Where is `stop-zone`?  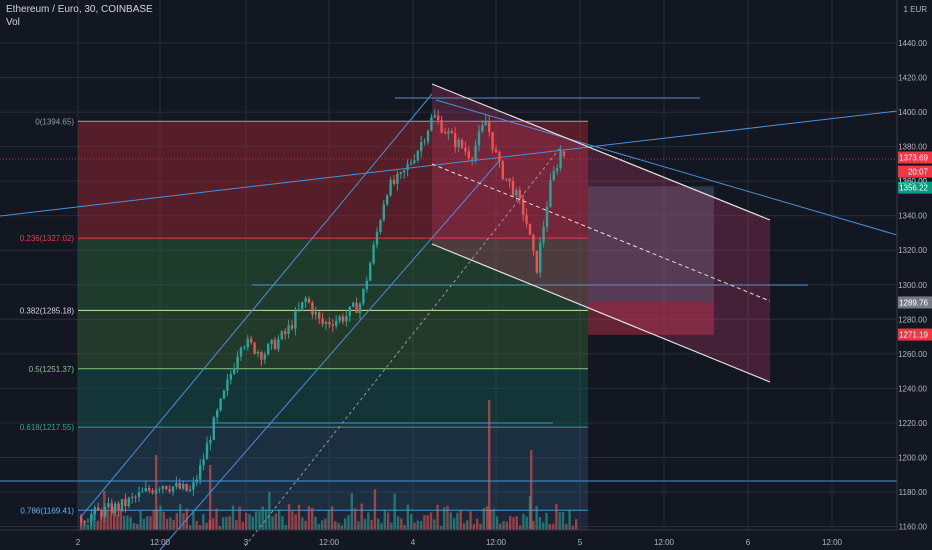 stop-zone is located at coordinates (651, 318).